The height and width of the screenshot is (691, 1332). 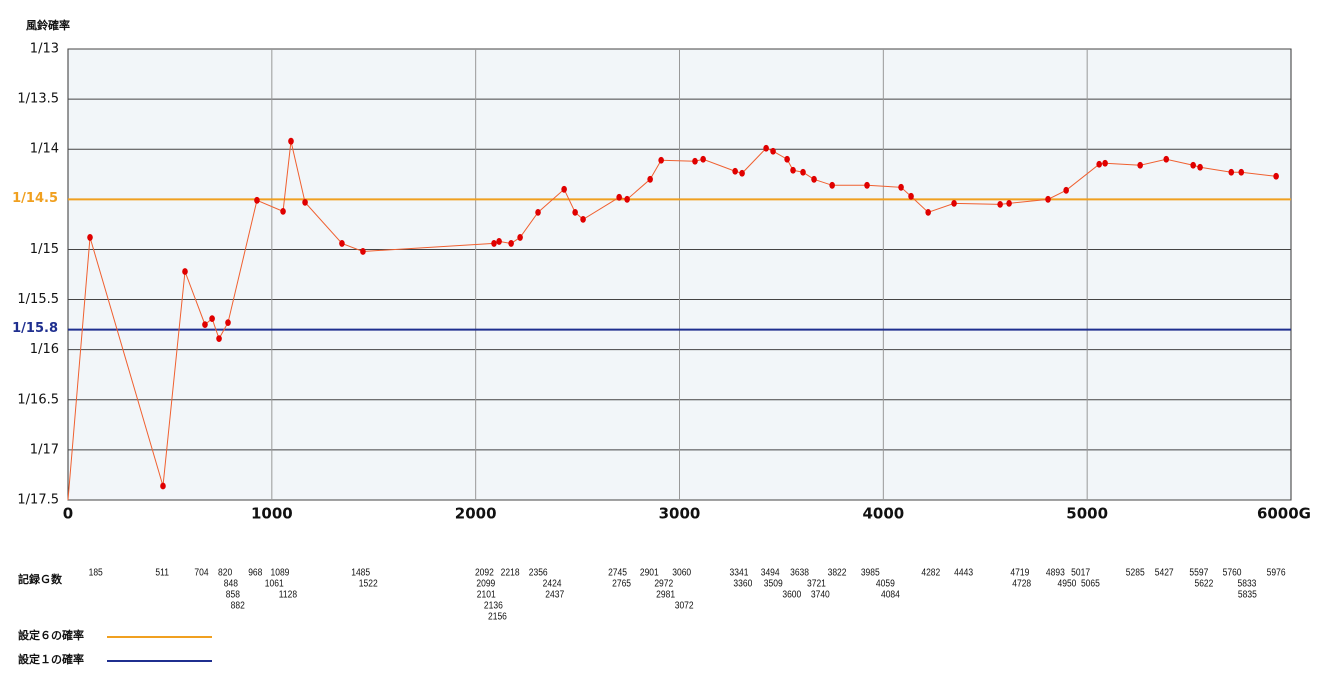 What do you see at coordinates (510, 572) in the screenshot?
I see `record-g: 2218` at bounding box center [510, 572].